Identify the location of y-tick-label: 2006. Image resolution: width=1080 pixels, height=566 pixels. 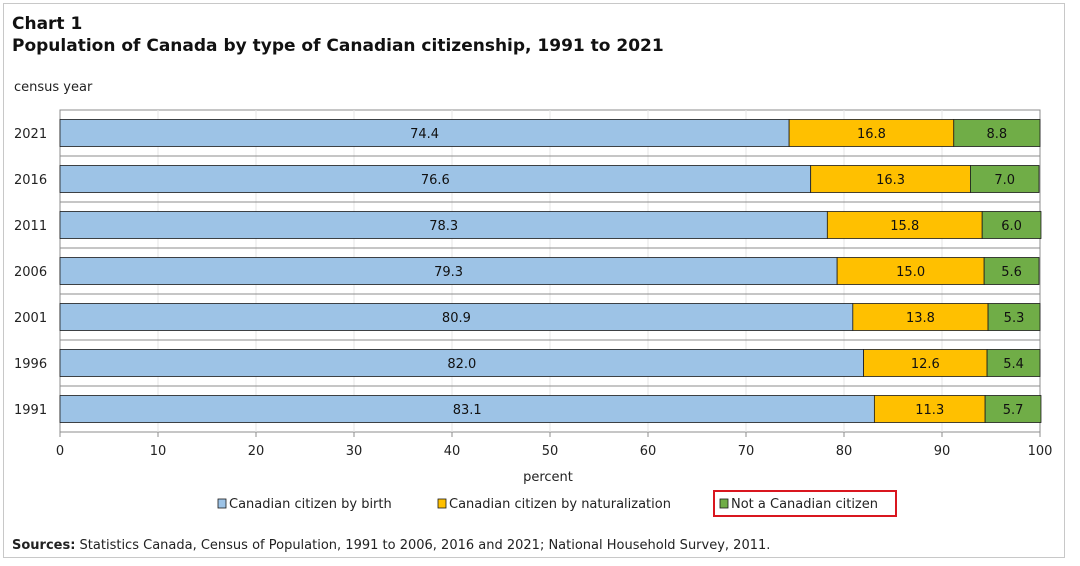
(30, 272).